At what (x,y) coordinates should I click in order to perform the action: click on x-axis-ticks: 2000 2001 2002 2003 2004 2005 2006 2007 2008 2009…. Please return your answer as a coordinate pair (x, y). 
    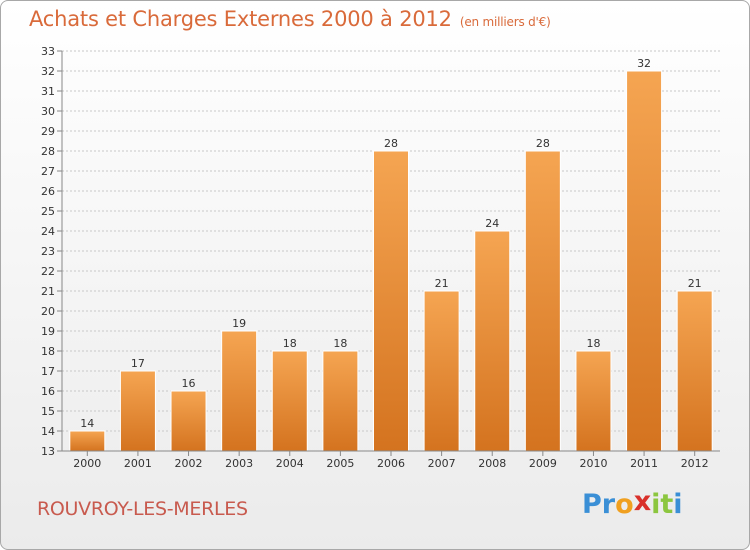
    Looking at the image, I should click on (391, 460).